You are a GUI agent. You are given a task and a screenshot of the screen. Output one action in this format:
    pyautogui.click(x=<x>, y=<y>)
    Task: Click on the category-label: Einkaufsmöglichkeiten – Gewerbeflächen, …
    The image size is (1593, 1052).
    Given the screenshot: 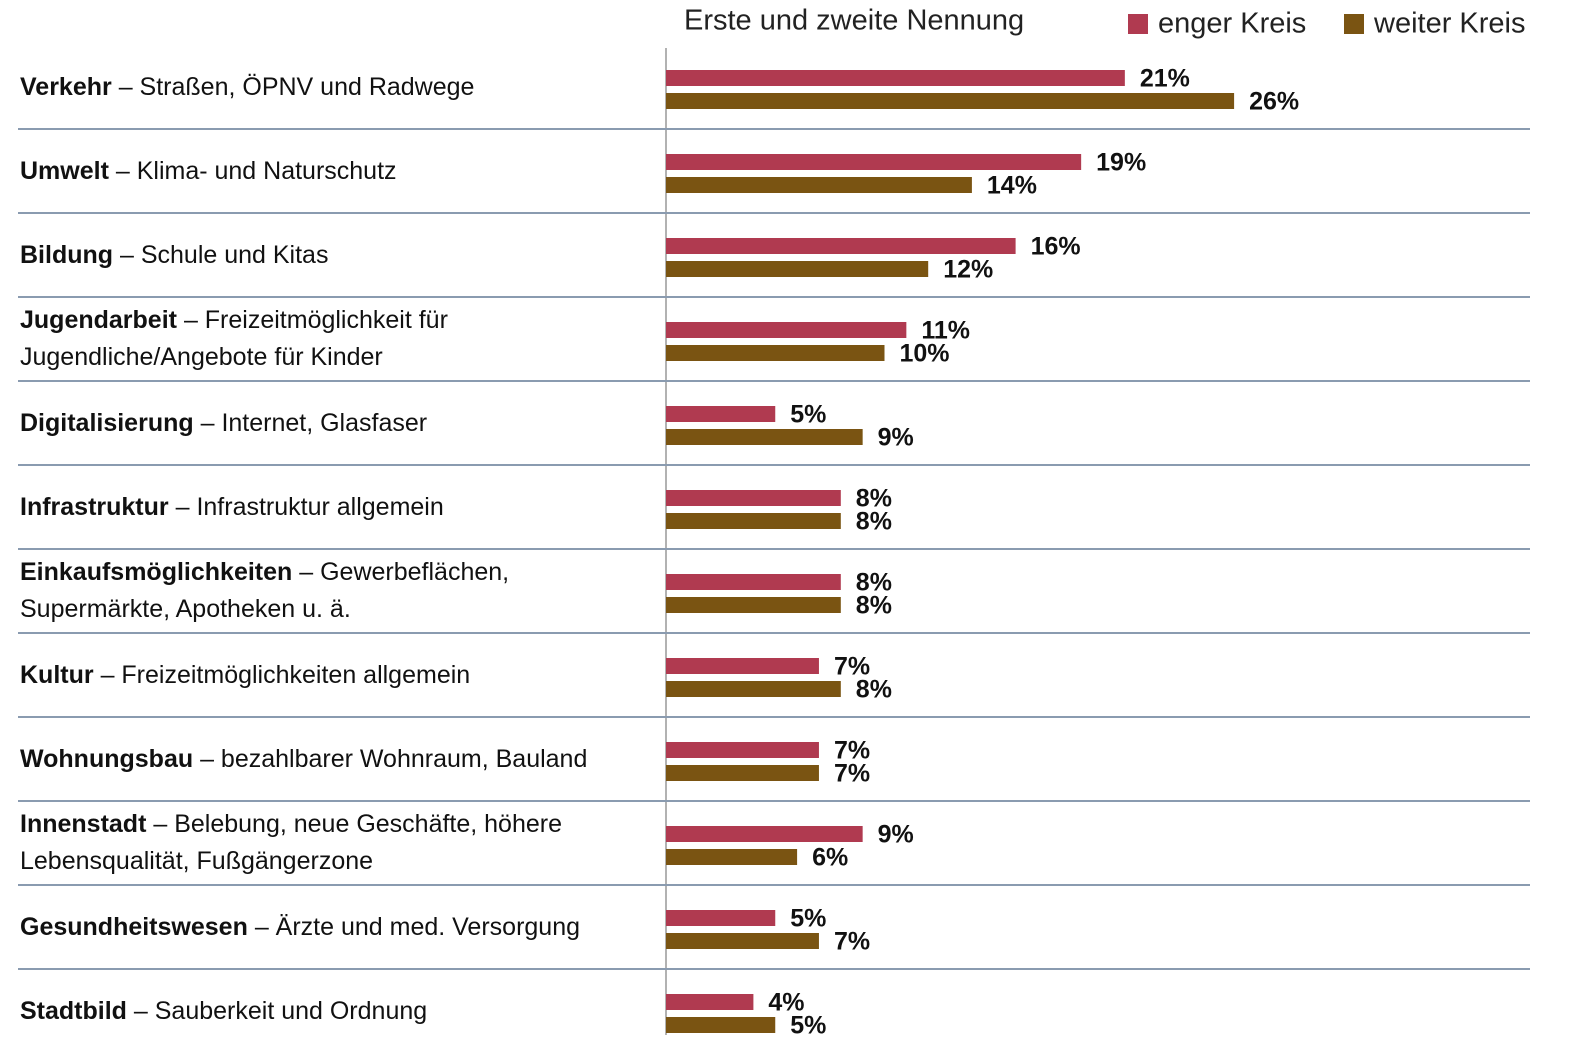 What is the action you would take?
    pyautogui.click(x=335, y=591)
    